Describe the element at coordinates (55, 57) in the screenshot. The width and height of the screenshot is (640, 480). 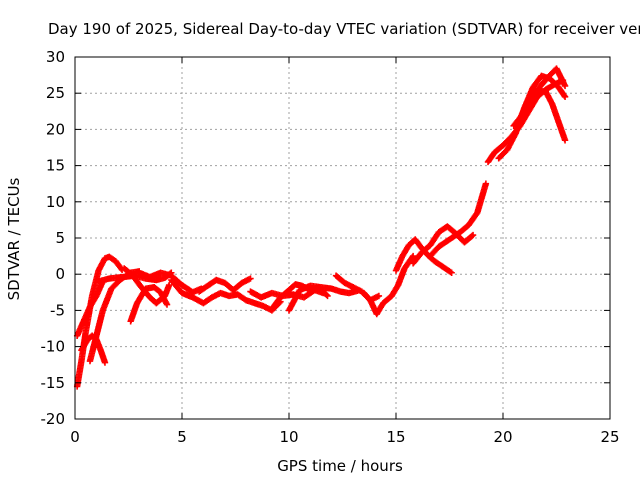
I see `y-tick-label: 30` at that location.